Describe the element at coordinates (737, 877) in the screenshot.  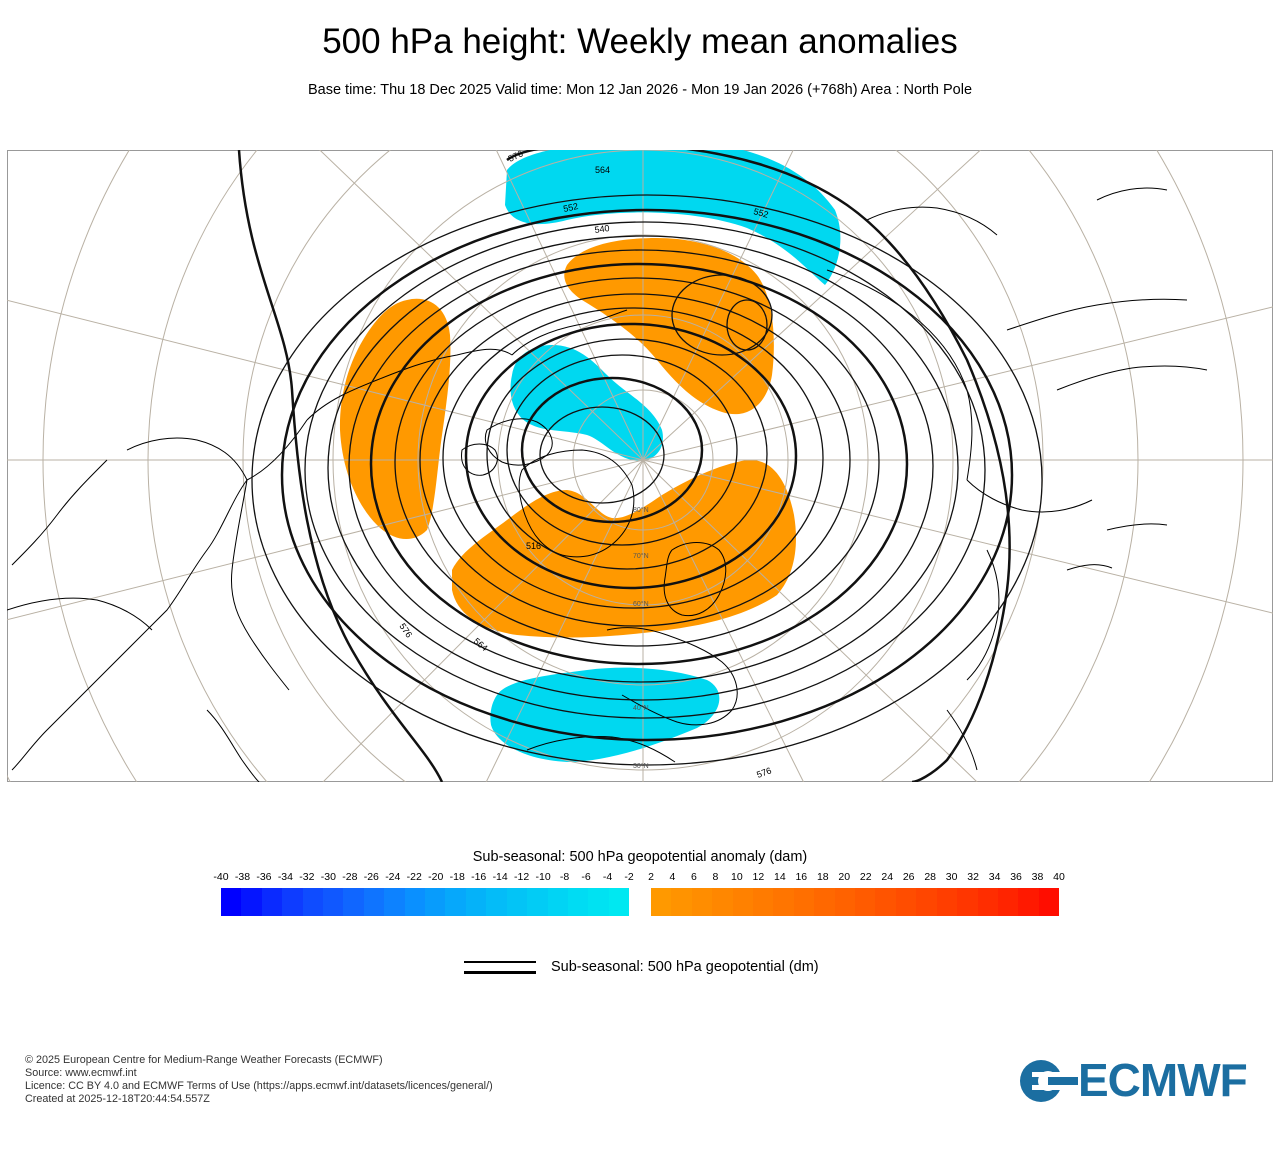
I see `colorbar-tick-label: 10` at that location.